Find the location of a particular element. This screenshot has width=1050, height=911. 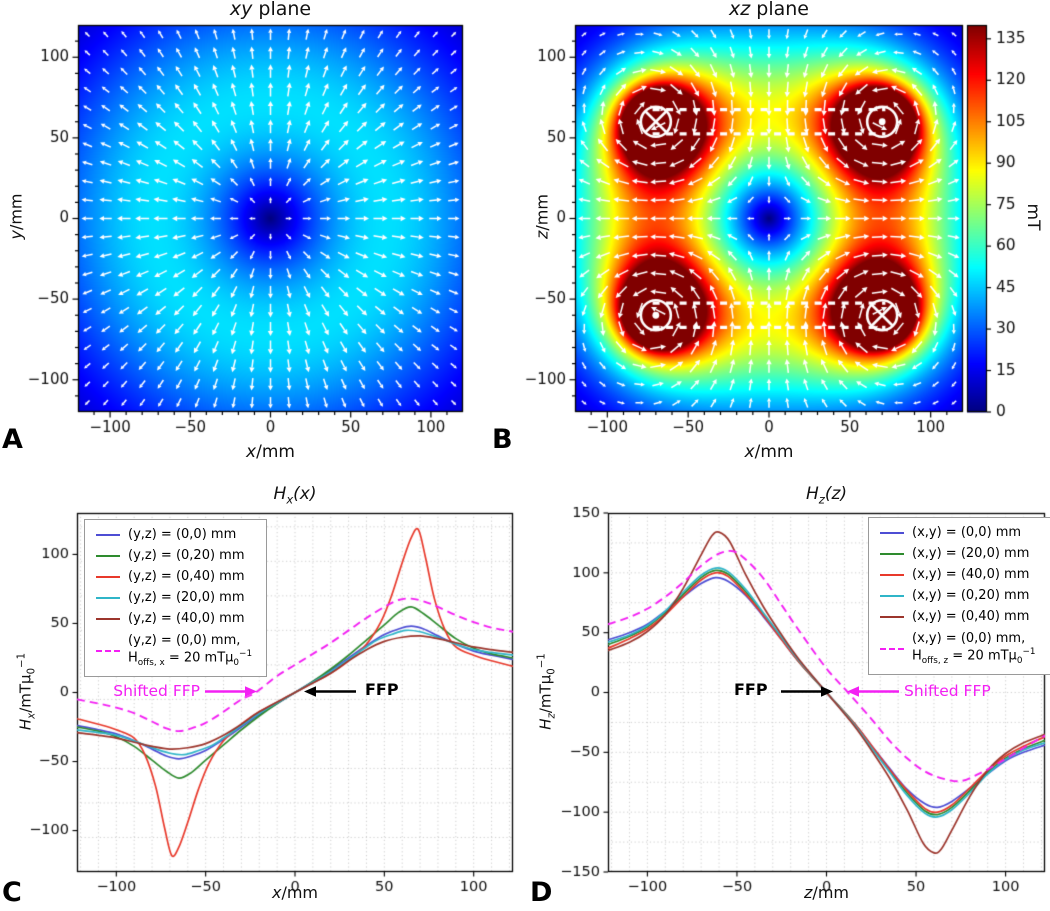

panel-label-c: C is located at coordinates (12, 892).